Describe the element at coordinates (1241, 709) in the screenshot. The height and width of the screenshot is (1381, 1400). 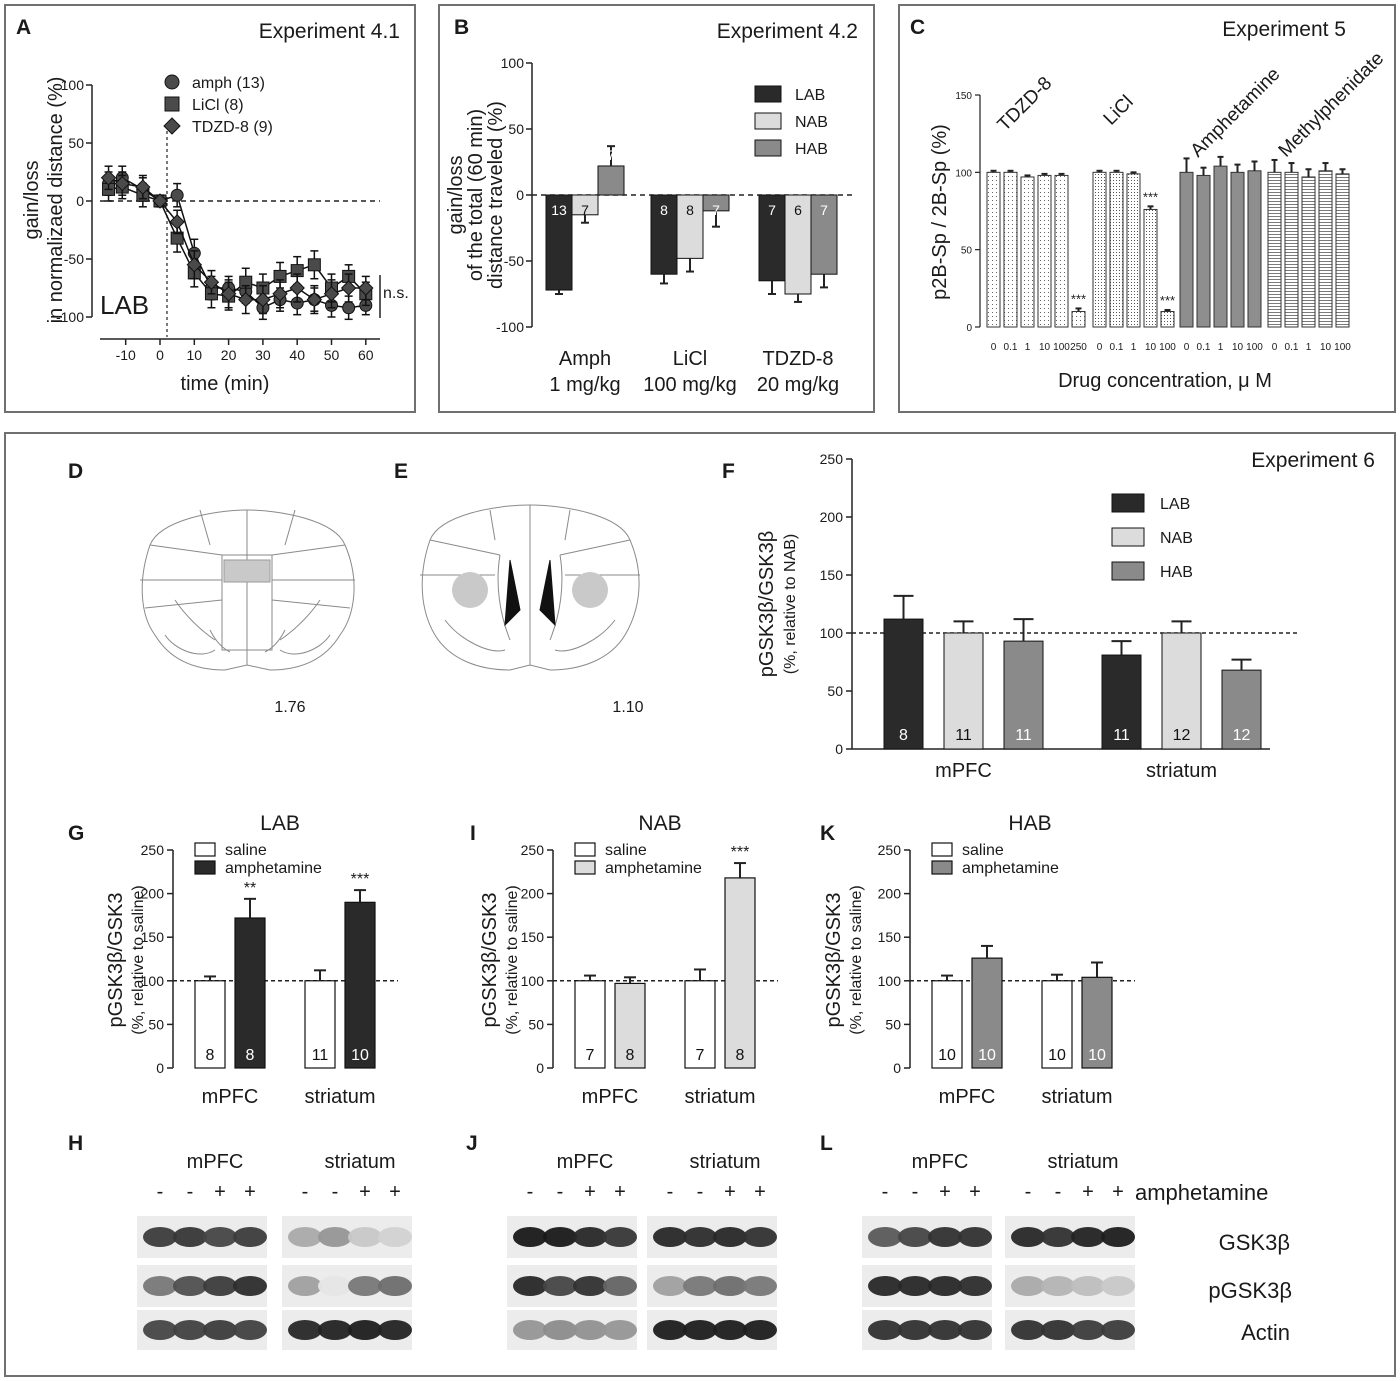
I see `panel-F-bar` at that location.